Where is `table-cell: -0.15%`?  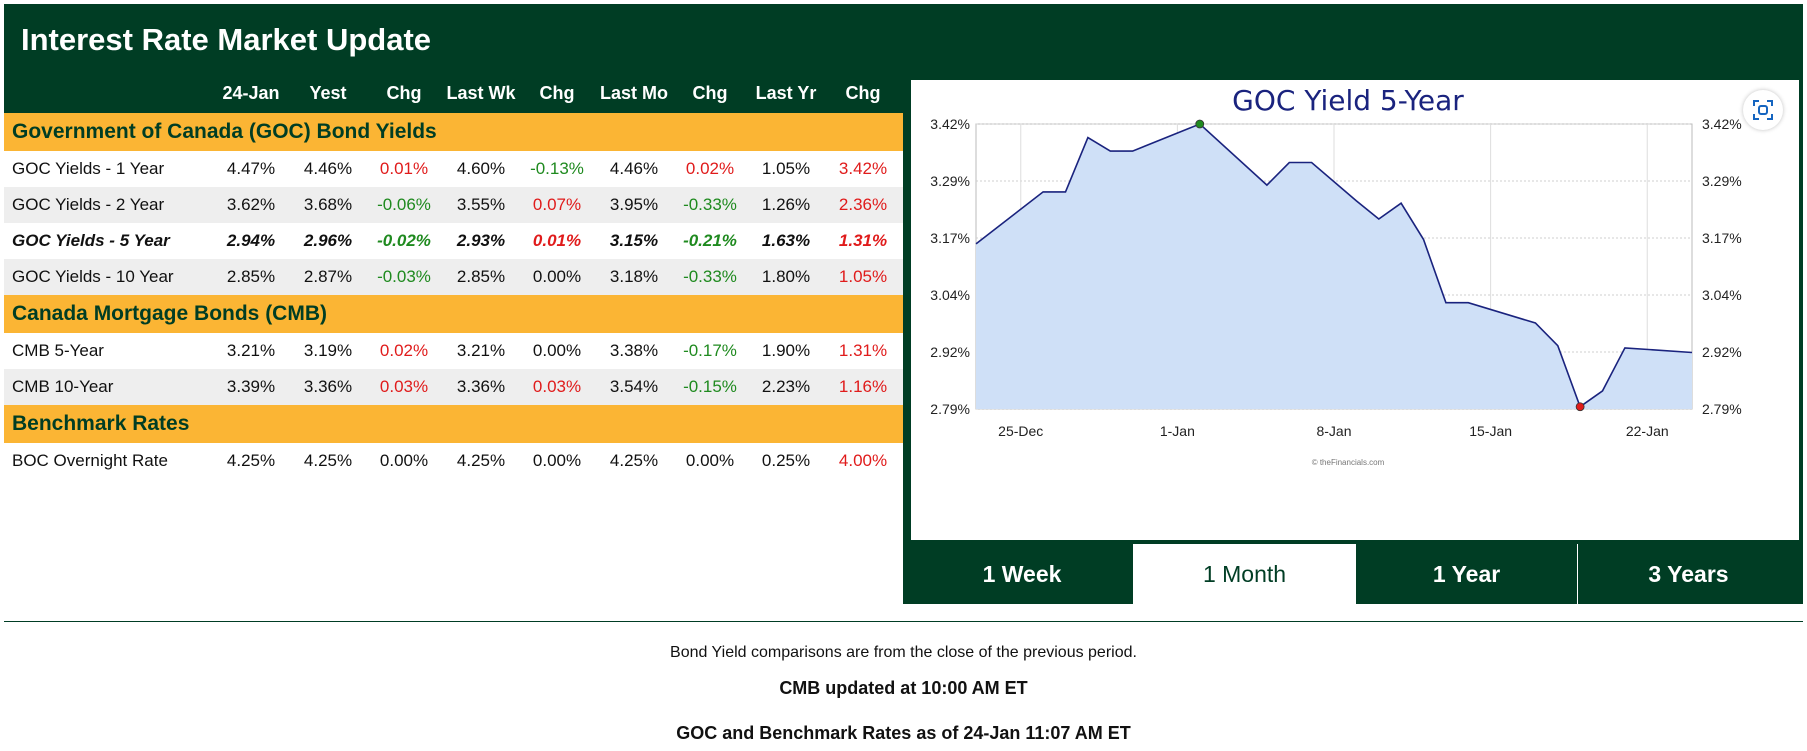
table-cell: -0.15% is located at coordinates (710, 386).